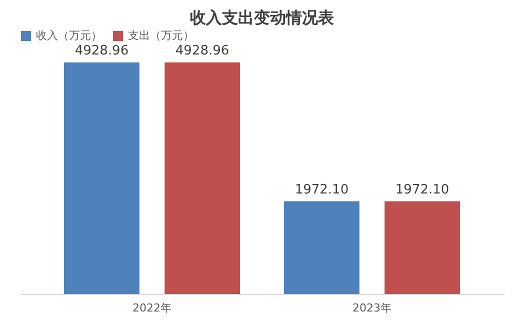  I want to click on legend-label: 支出（万元）, so click(161, 35).